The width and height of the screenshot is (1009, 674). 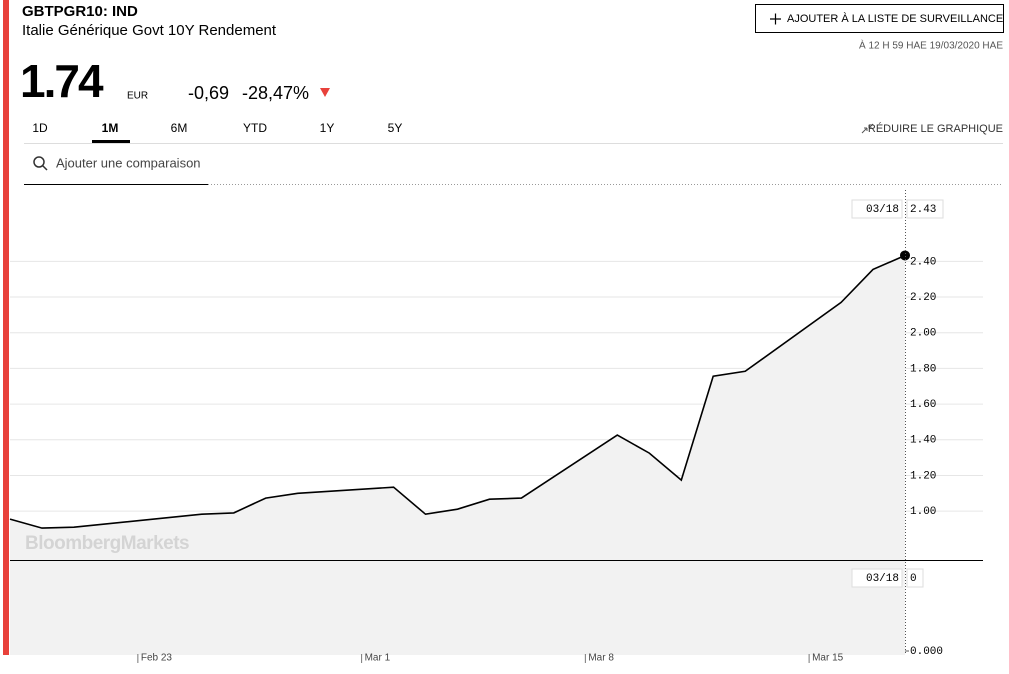 I want to click on lower-cursor-value: 0, so click(x=913, y=579).